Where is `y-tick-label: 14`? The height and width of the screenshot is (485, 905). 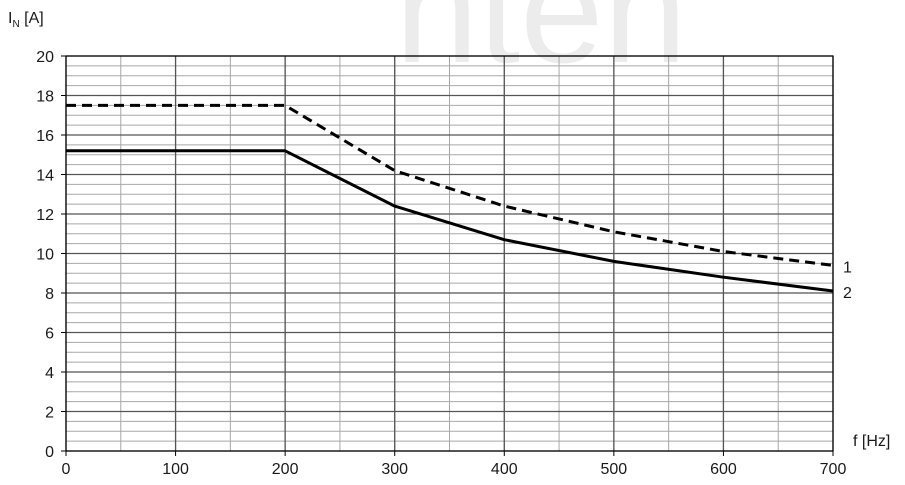 y-tick-label: 14 is located at coordinates (45, 176).